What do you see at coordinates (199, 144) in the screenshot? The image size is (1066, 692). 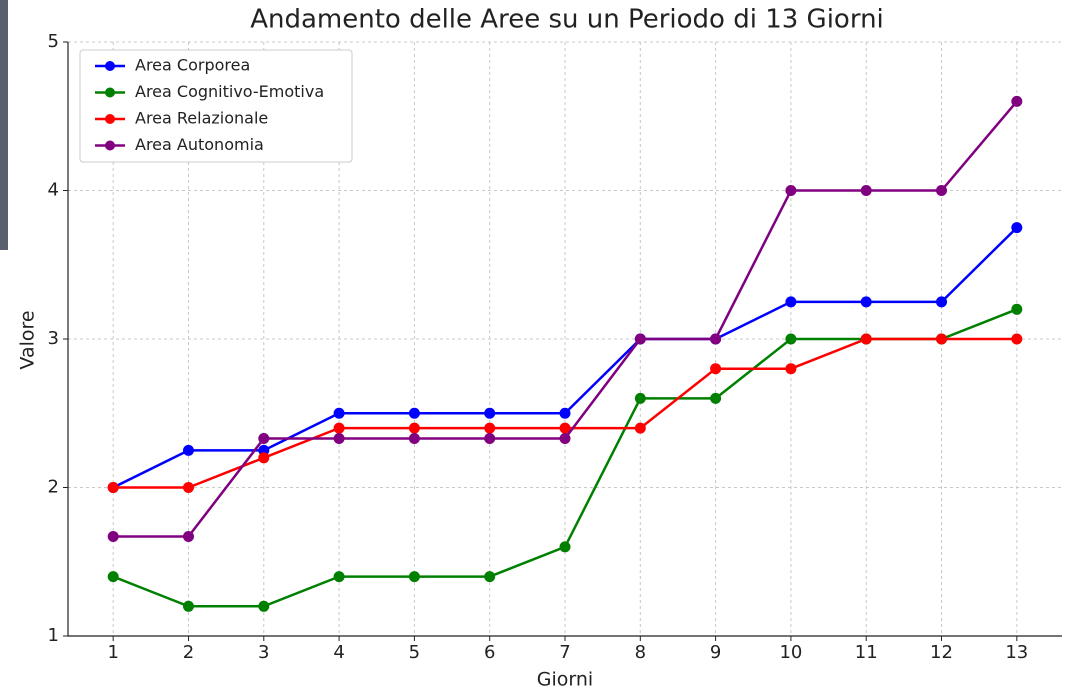 I see `legend-label: Area Autonomia` at bounding box center [199, 144].